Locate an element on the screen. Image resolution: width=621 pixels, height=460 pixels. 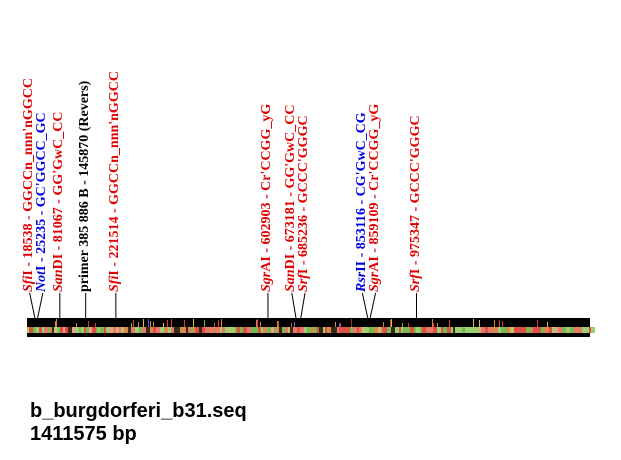
enzyme-site-label: SgrAI - 859109 - Cr'CCGG_yG is located at coordinates (375, 198).